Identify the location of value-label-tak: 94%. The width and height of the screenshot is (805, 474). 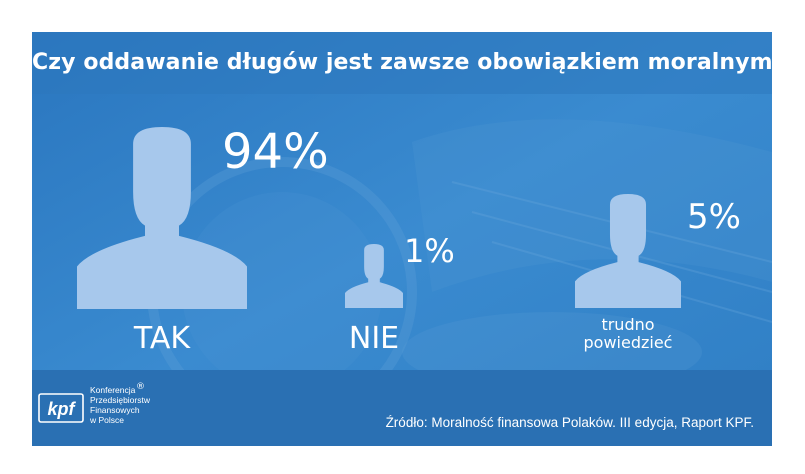
(275, 152).